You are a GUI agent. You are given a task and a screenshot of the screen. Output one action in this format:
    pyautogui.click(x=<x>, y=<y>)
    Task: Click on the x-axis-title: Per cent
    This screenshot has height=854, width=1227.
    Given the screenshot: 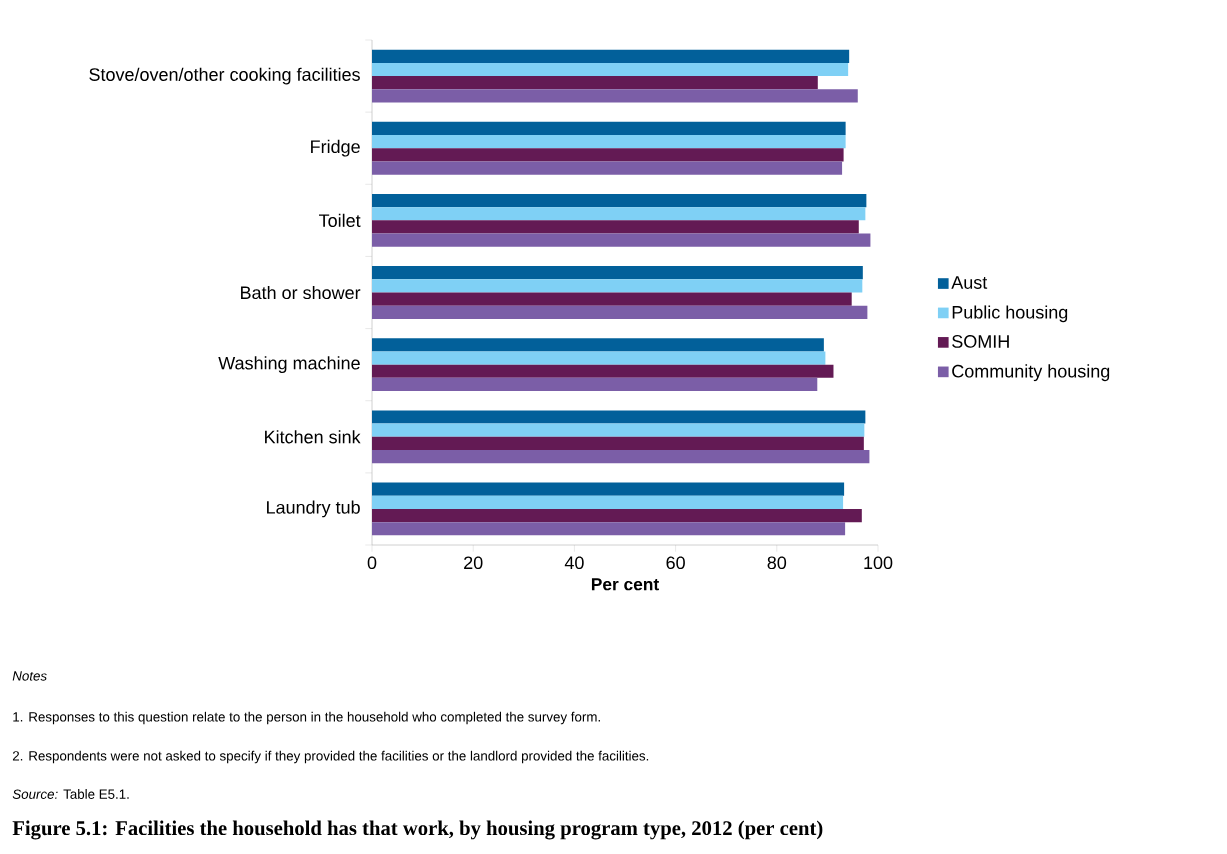 What is the action you would take?
    pyautogui.click(x=625, y=584)
    